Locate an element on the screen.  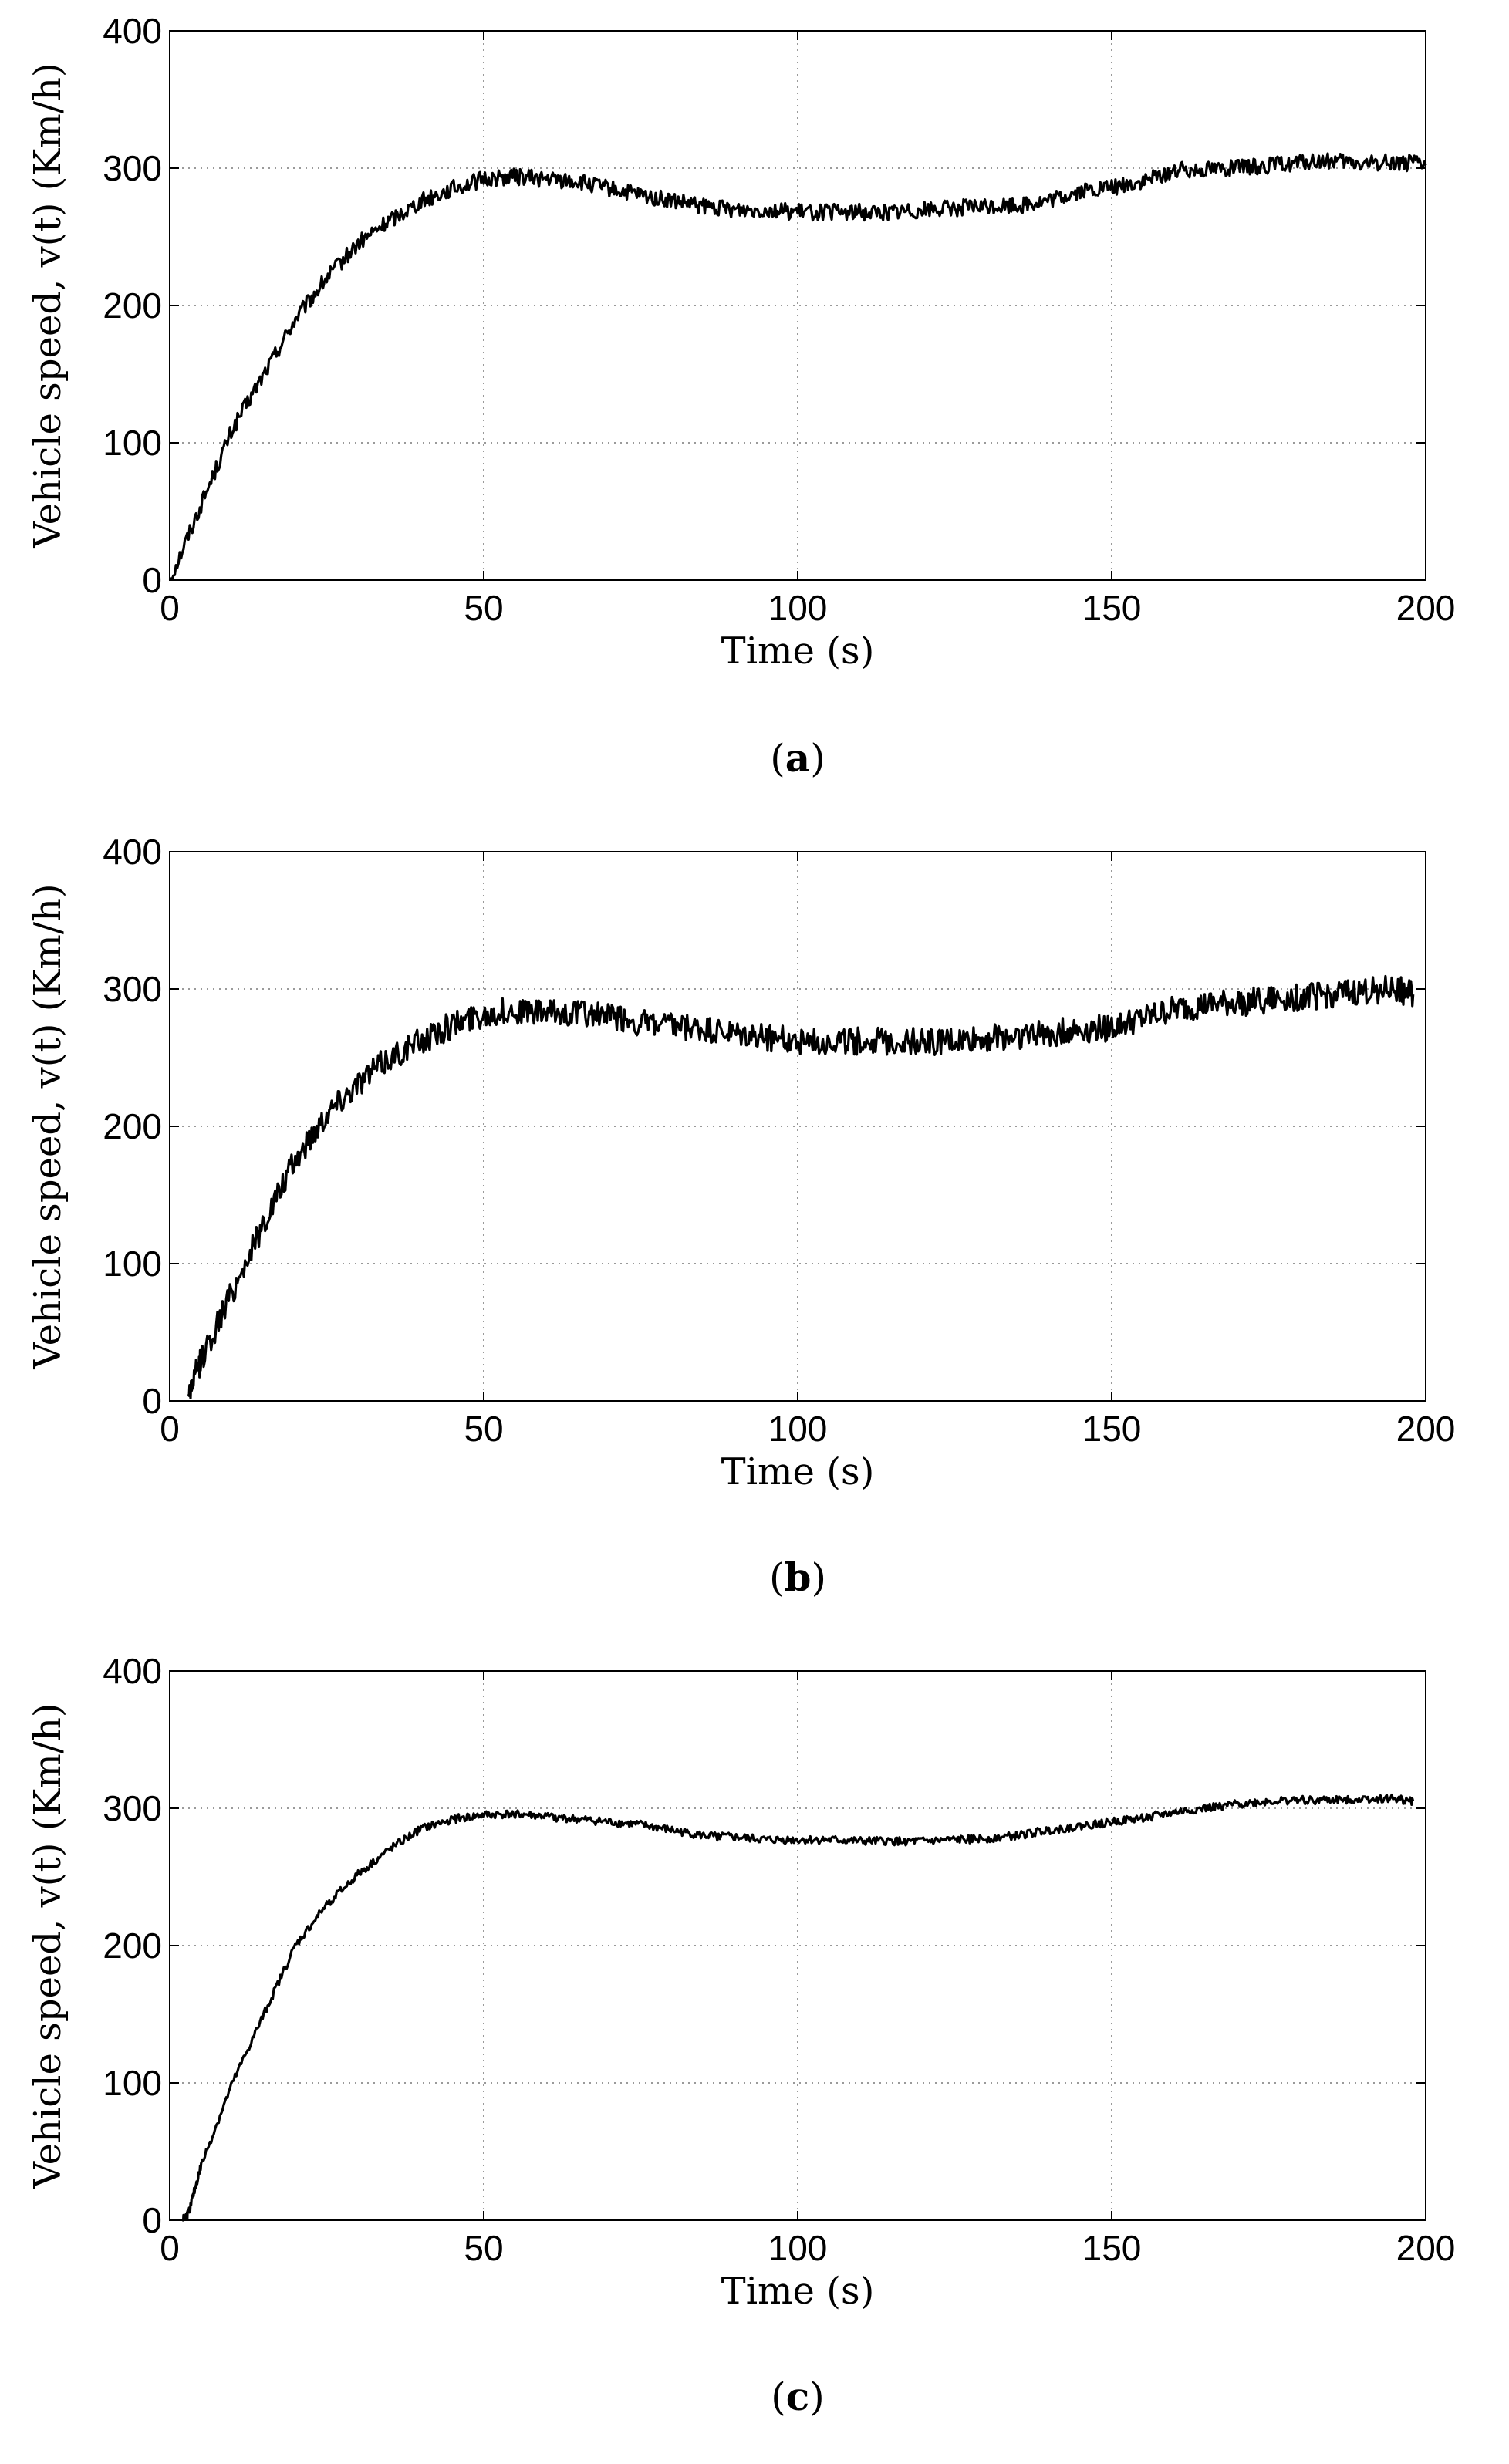
panel-caption: (a) is located at coordinates (797, 758).